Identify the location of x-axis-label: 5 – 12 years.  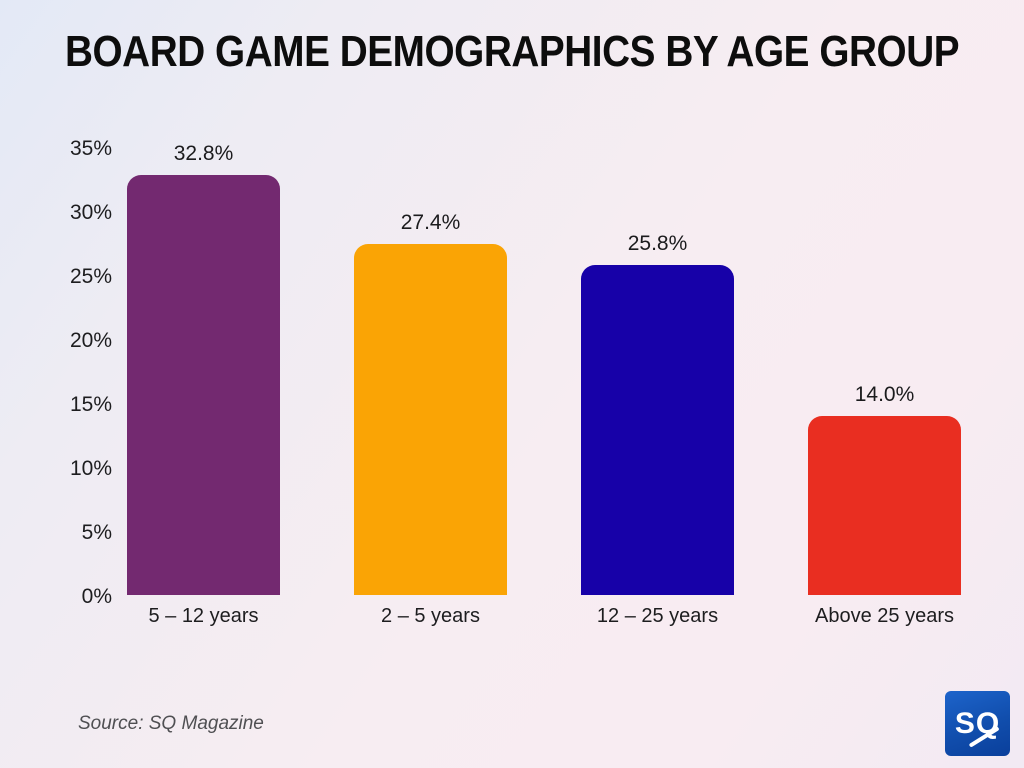
(203, 616).